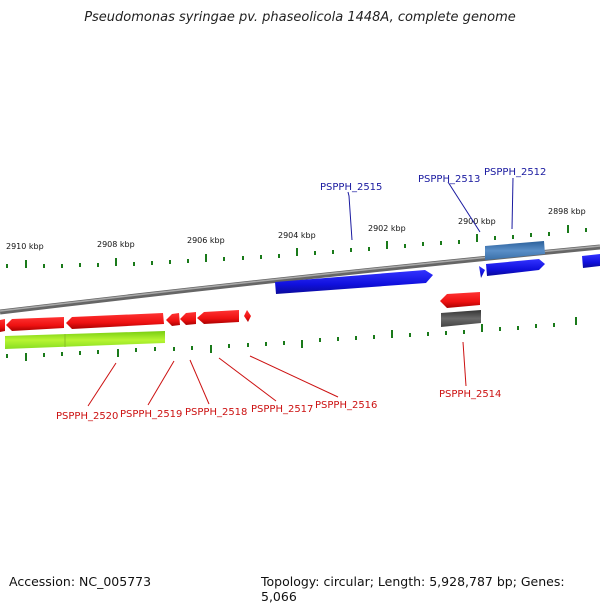 The width and height of the screenshot is (600, 604). Describe the element at coordinates (461, 318) in the screenshot. I see `pseudo-gene` at that location.